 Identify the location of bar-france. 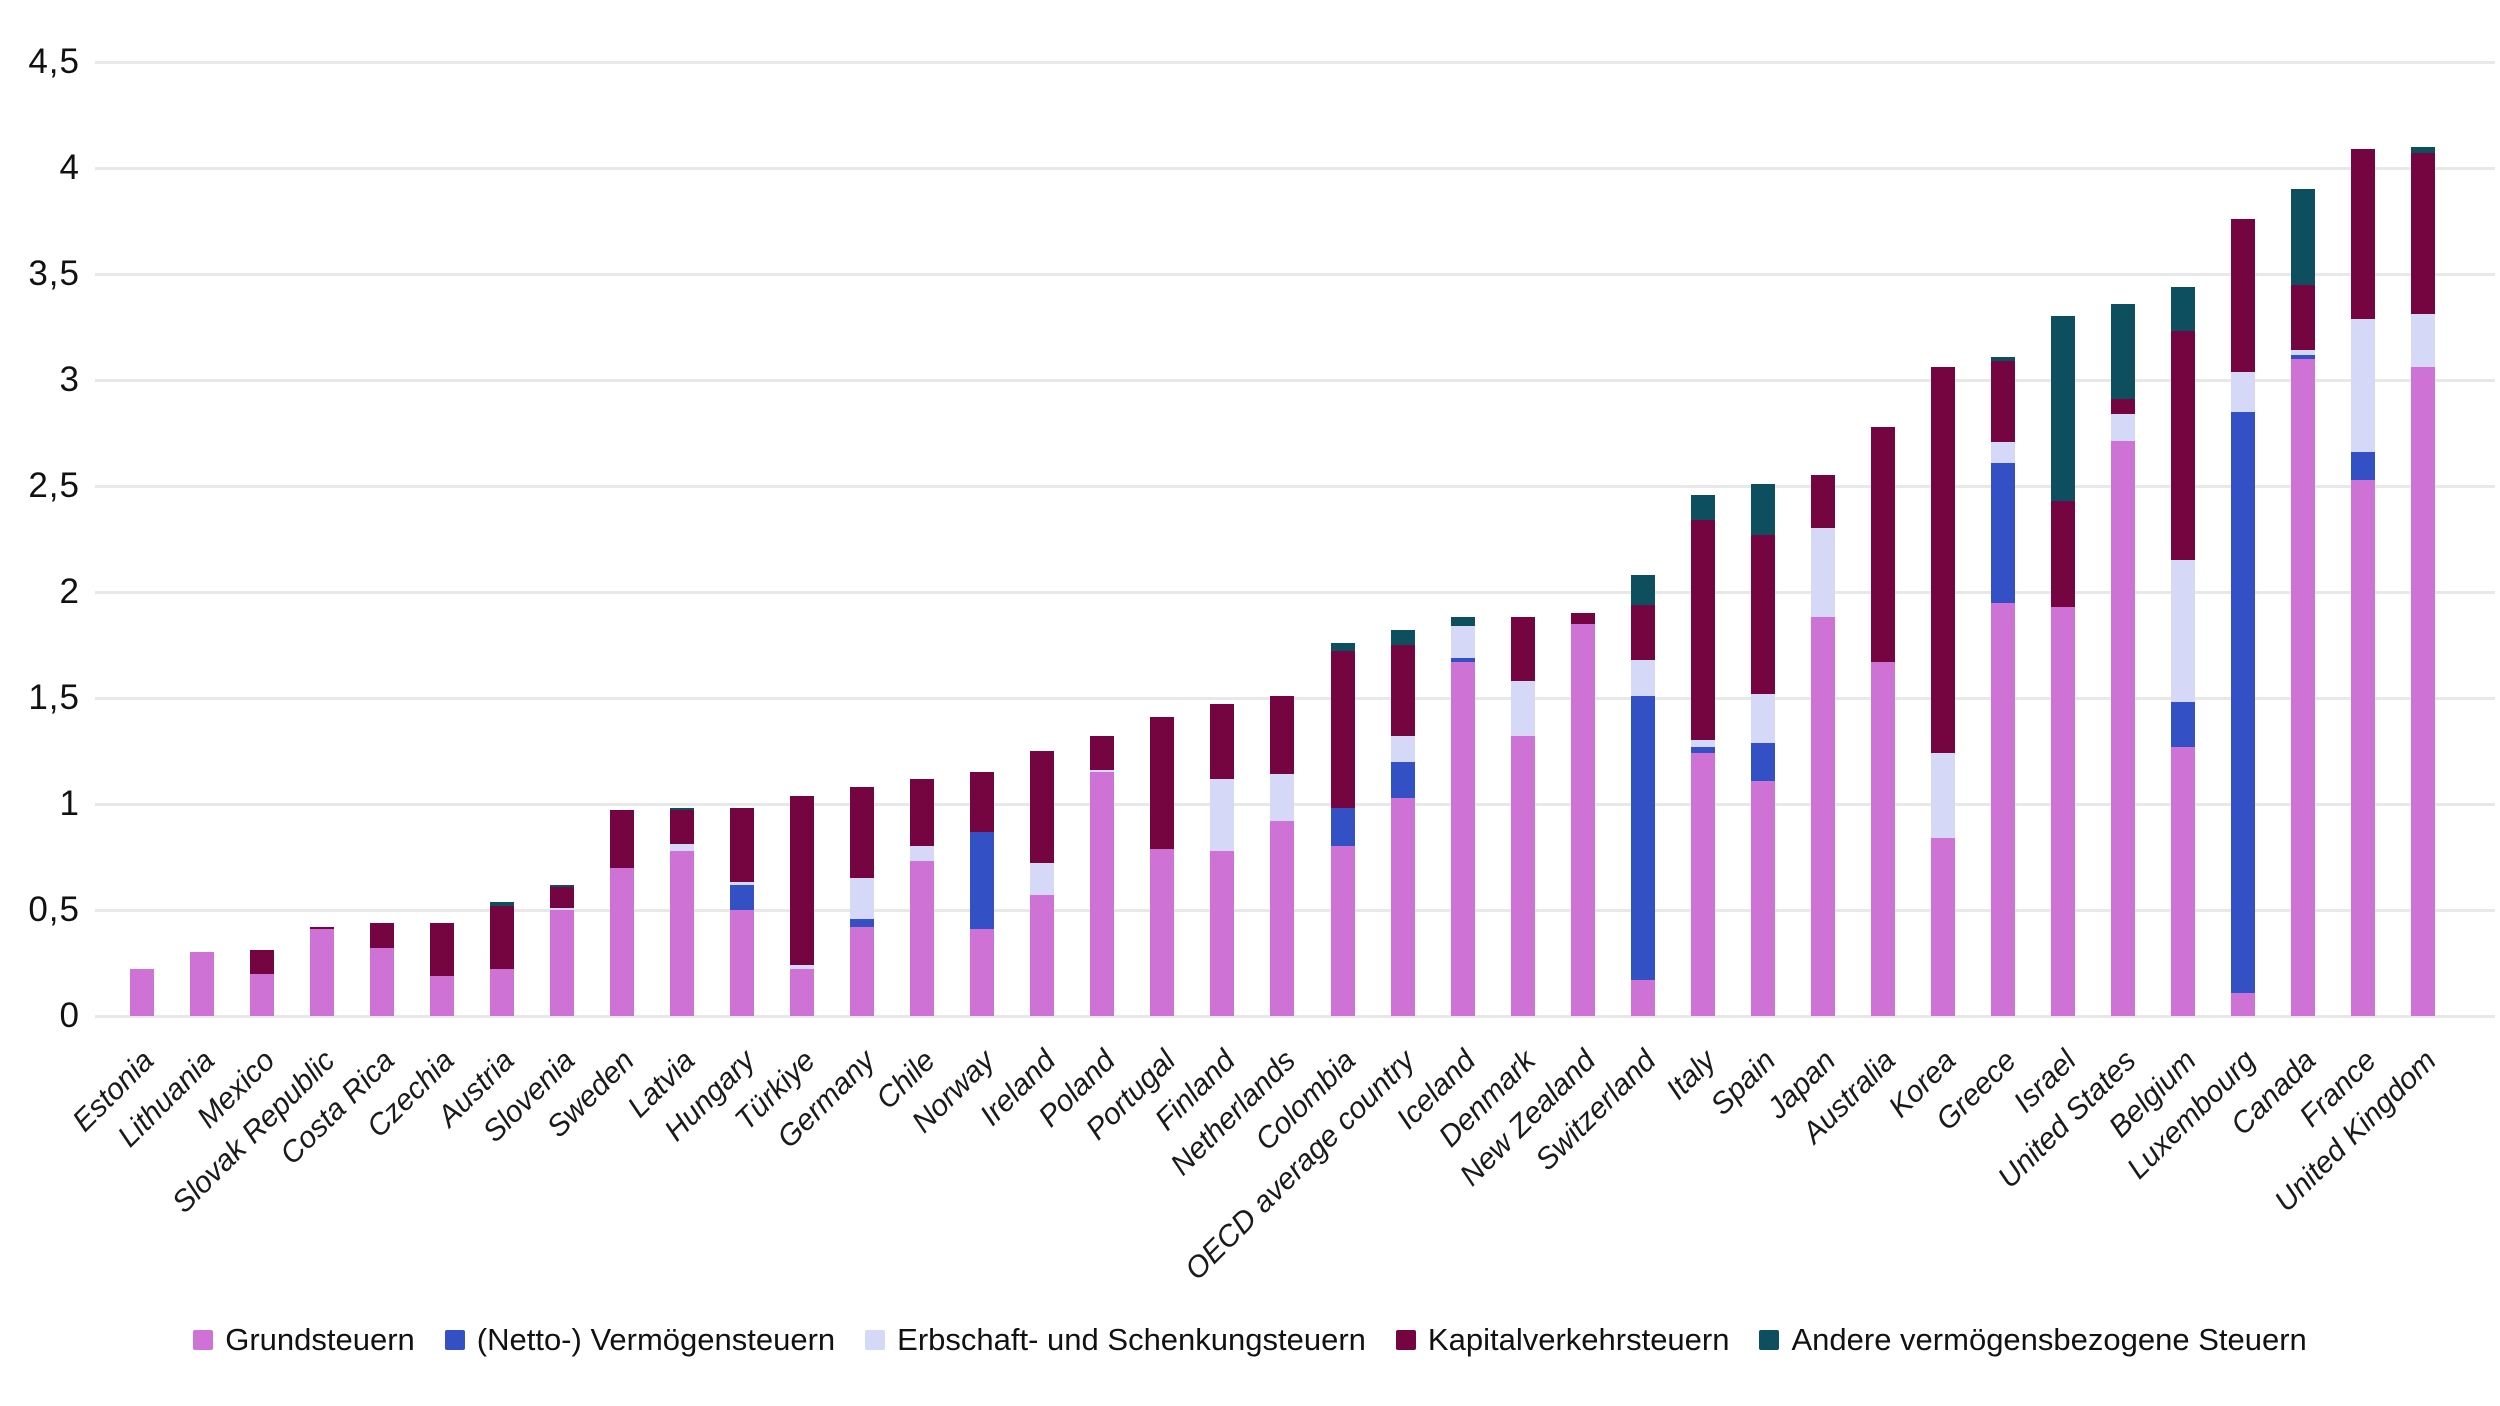
(2363, 508).